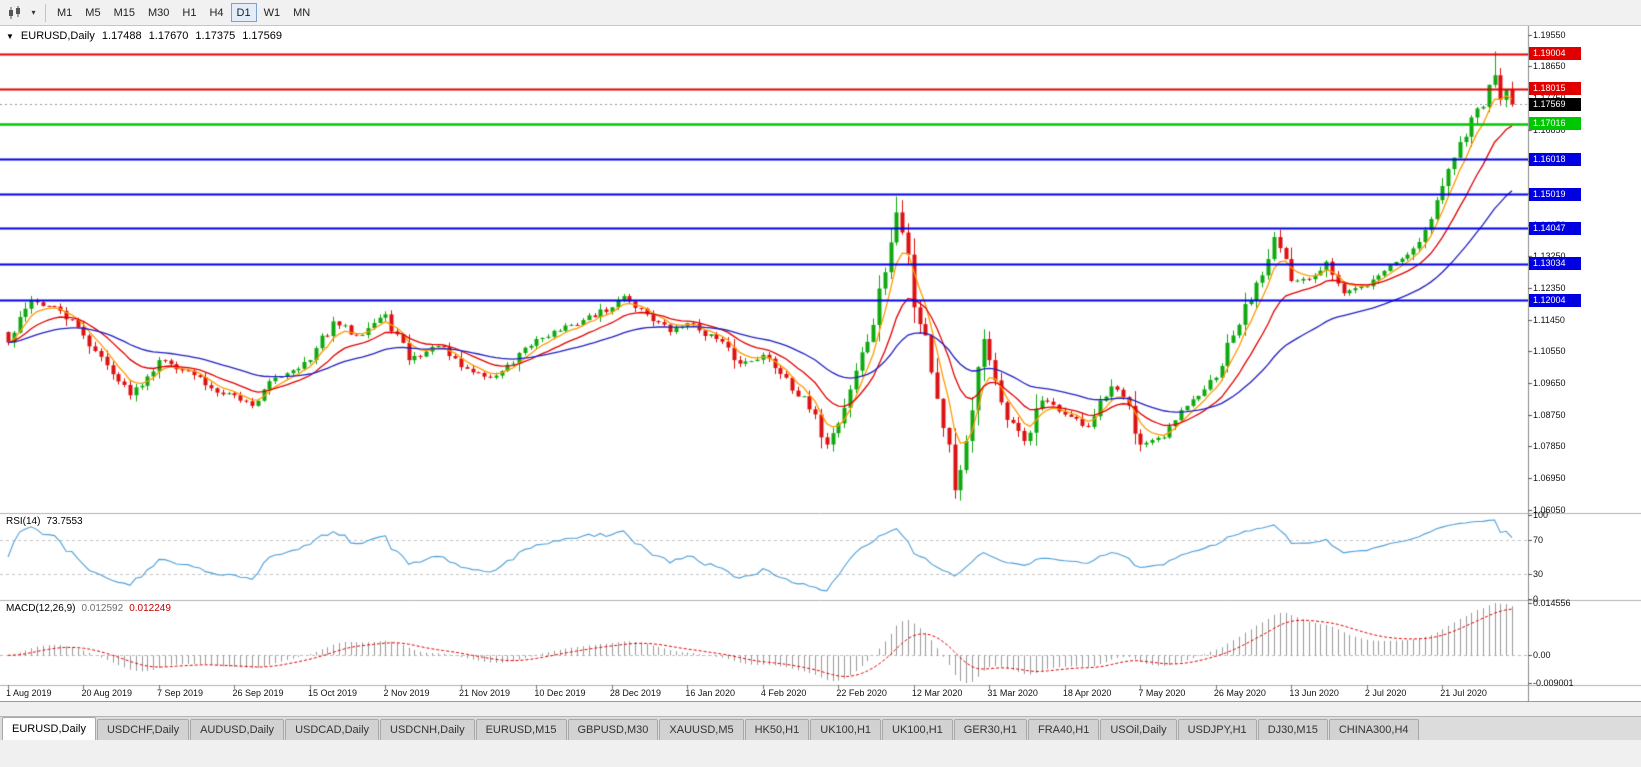 The image size is (1641, 767). What do you see at coordinates (1538, 573) in the screenshot?
I see `rsi-axis-label: 30` at bounding box center [1538, 573].